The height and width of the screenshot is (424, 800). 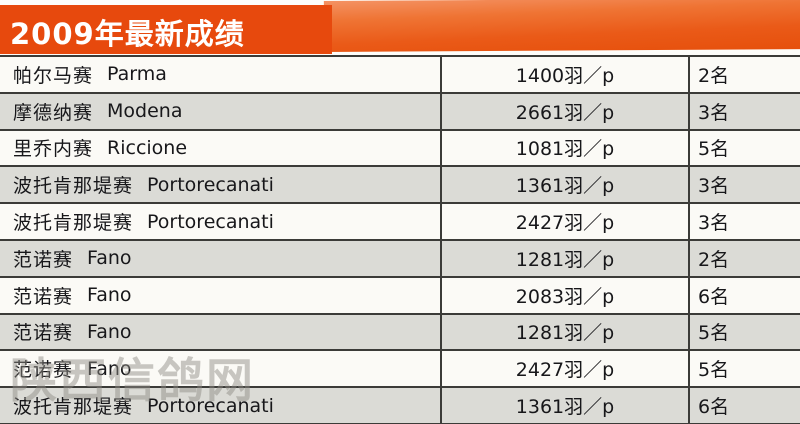 I want to click on bird-count-cell: 1081羽／p, so click(x=566, y=148).